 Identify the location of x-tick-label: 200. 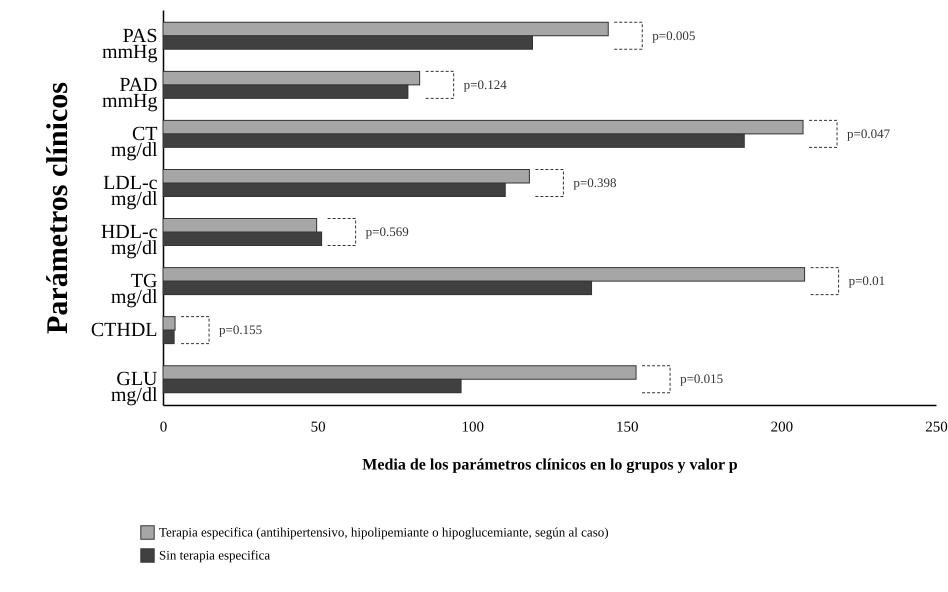
(782, 428).